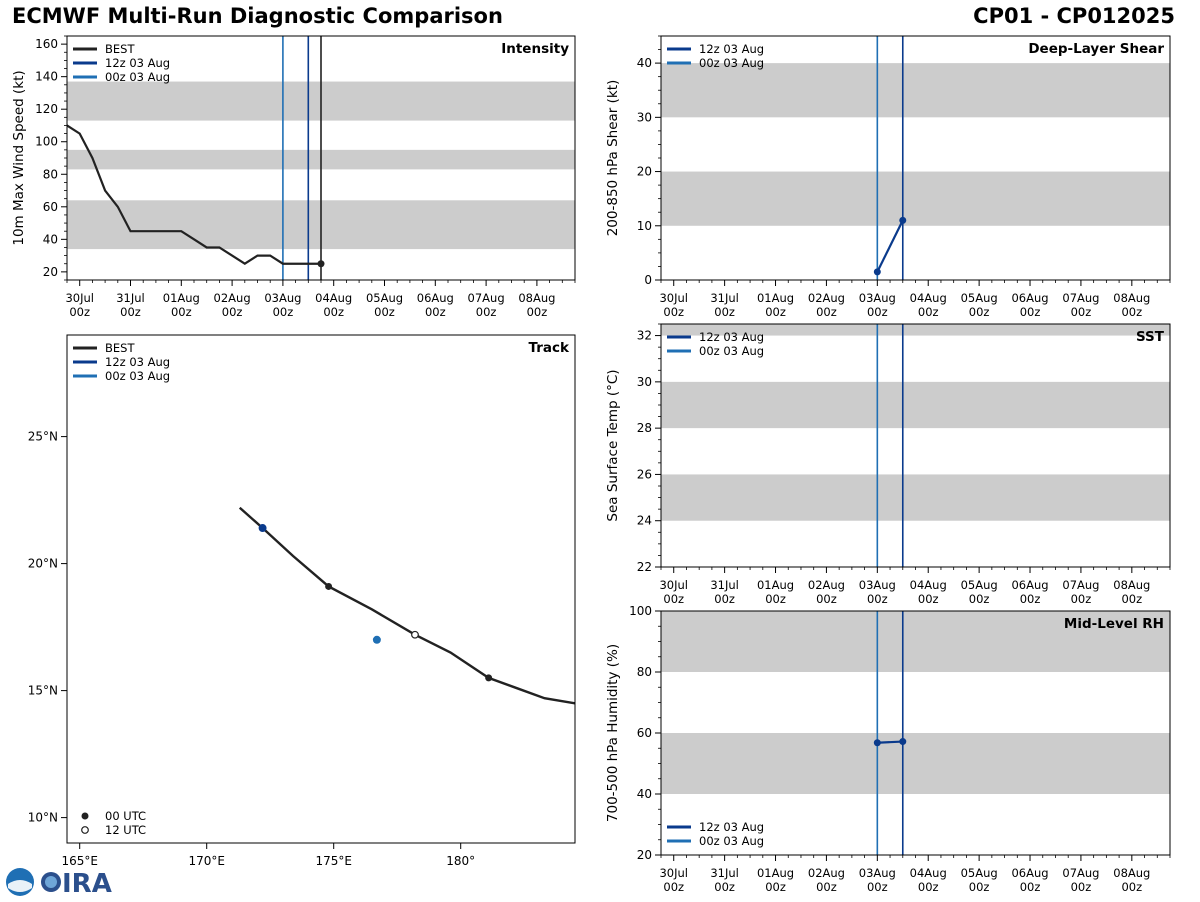  I want to click on intensity-x-tick-label: 05Aug, so click(384, 298).